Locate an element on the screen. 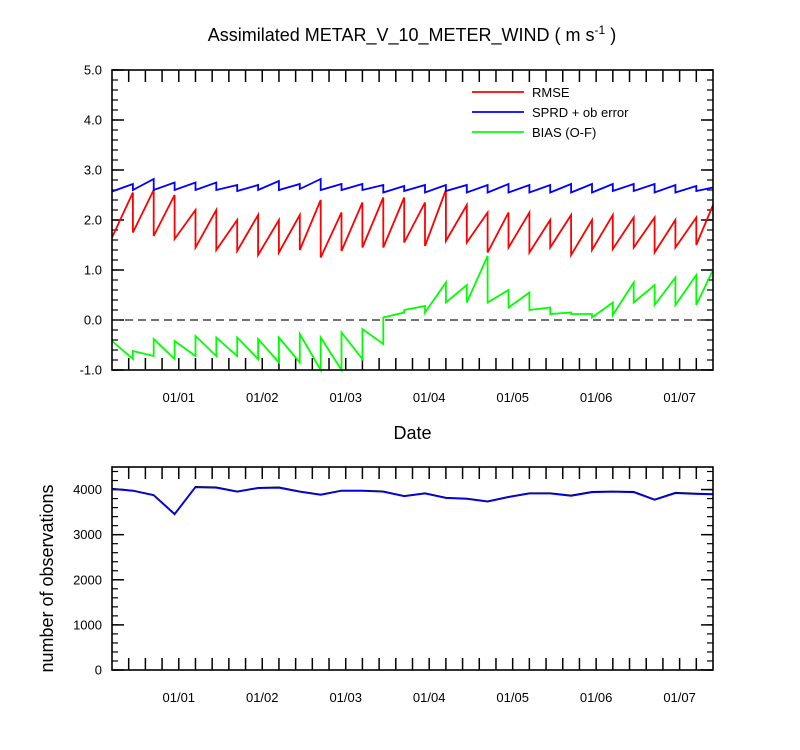 The image size is (800, 750). y-tick-label: 4000 is located at coordinates (87, 489).